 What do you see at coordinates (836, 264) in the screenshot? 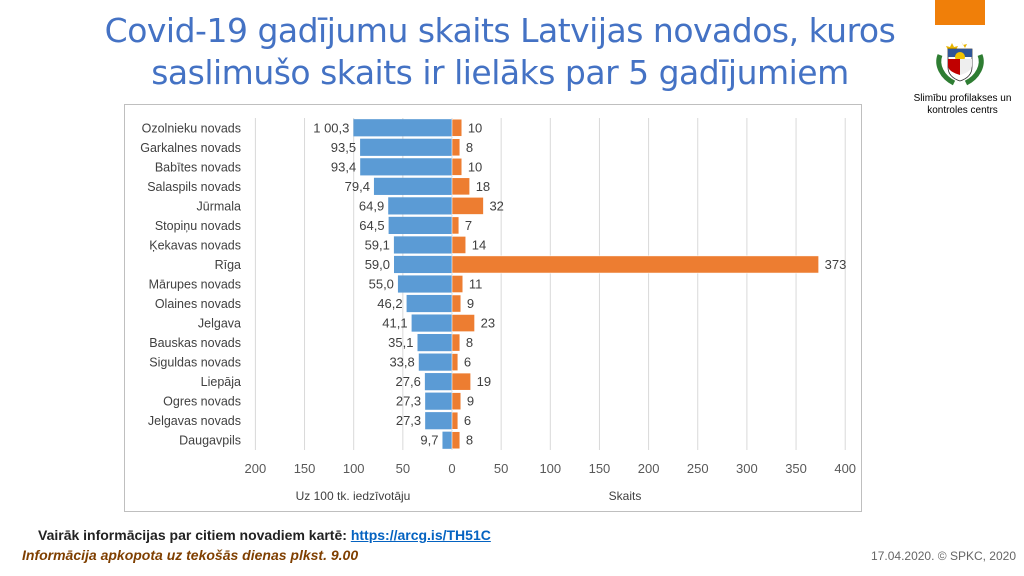
I see `data-label-count: 373` at bounding box center [836, 264].